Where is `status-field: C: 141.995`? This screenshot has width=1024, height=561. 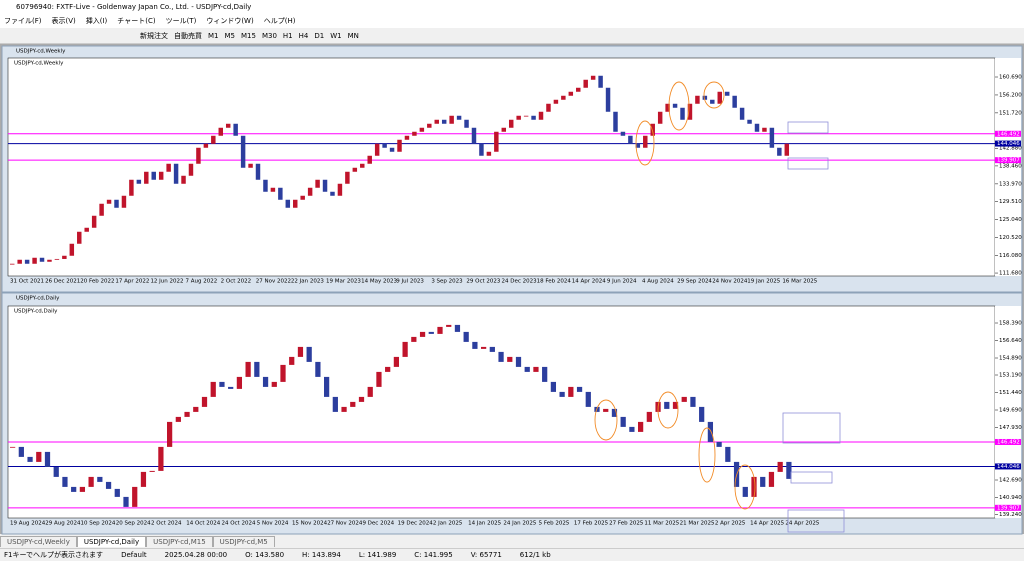 status-field: C: 141.995 is located at coordinates (433, 555).